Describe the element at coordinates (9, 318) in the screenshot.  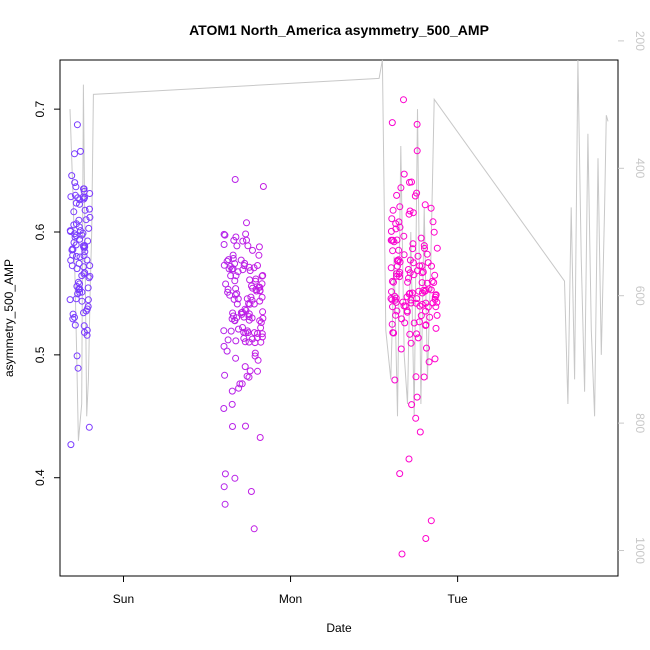
I see `y-axis-label: asymmetry_500_AMP` at that location.